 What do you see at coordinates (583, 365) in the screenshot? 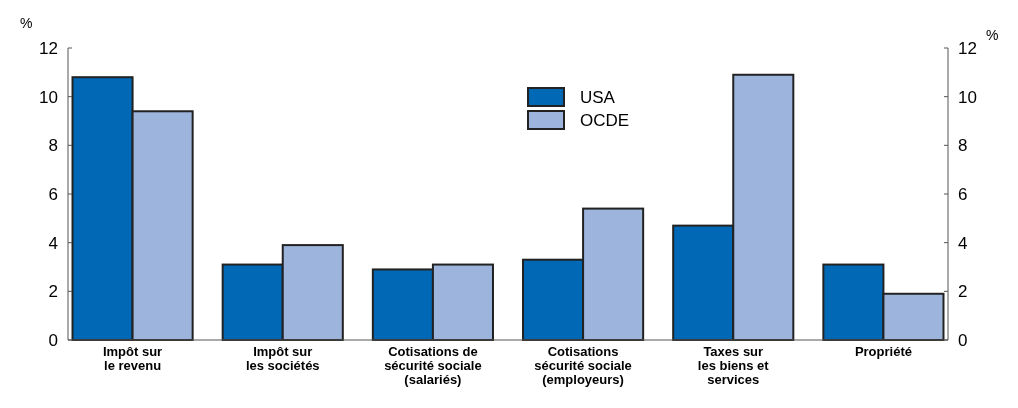
I see `x-tick-label: Cotisations sécurité sociale (employeurs)` at bounding box center [583, 365].